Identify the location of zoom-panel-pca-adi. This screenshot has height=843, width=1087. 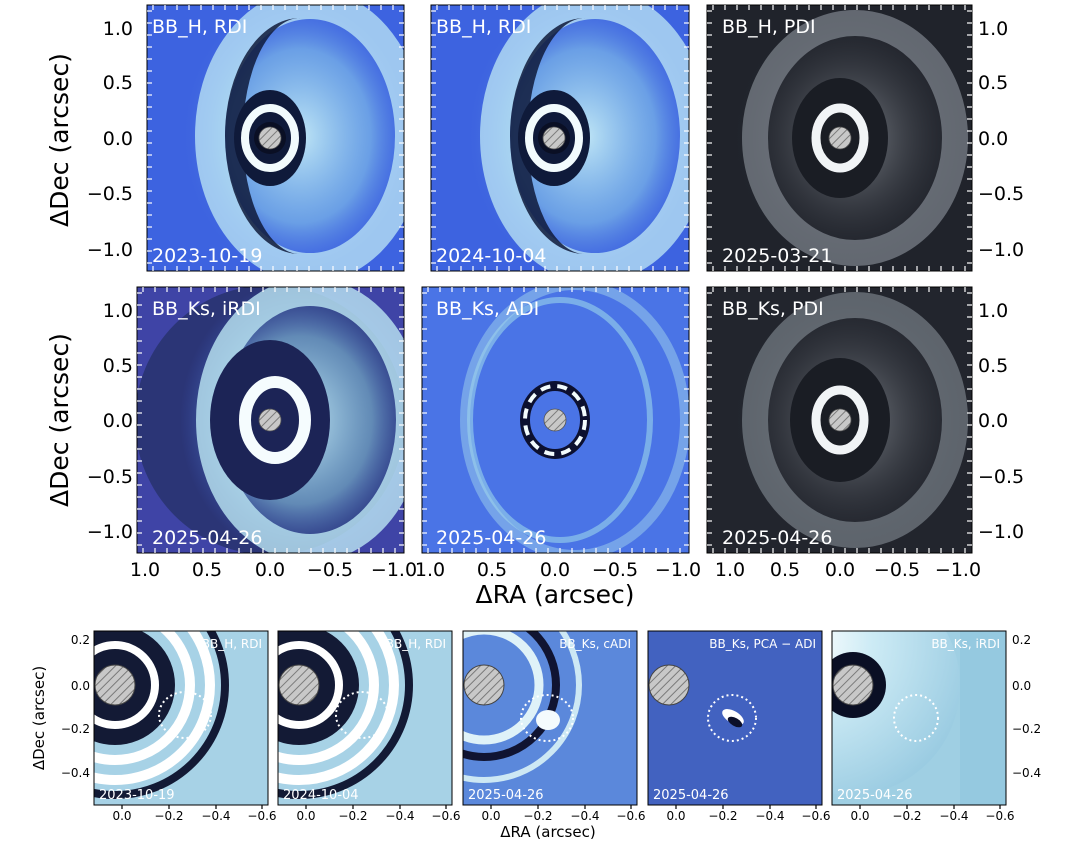
(735, 718).